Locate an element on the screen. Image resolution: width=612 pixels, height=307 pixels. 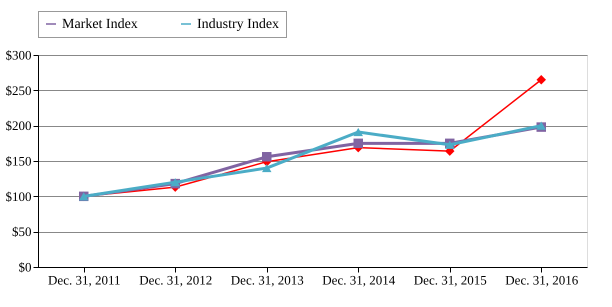
y-tick-label: $250 is located at coordinates (19, 90).